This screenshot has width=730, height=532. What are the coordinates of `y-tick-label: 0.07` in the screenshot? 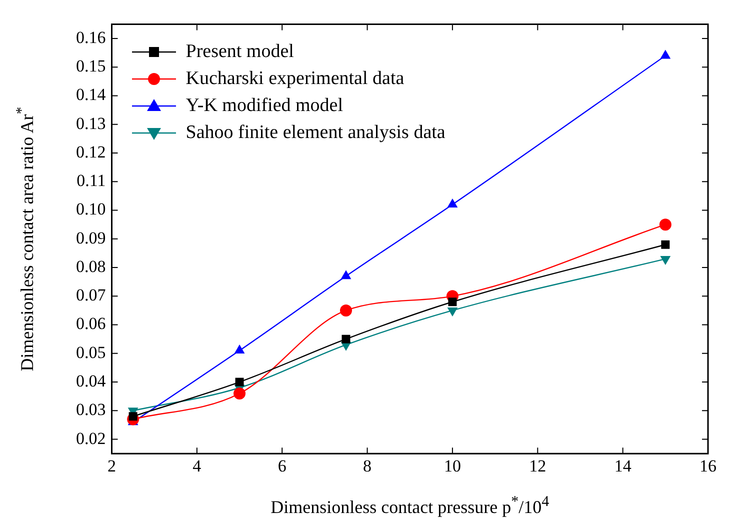 It's located at (91, 295).